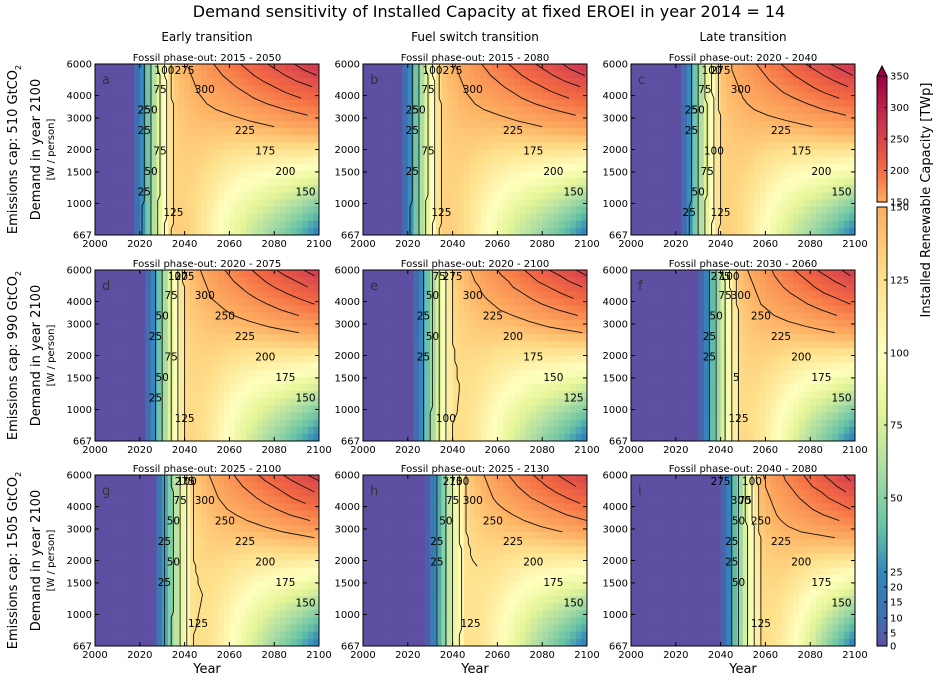  I want to click on contour-label: 100, so click(164, 71).